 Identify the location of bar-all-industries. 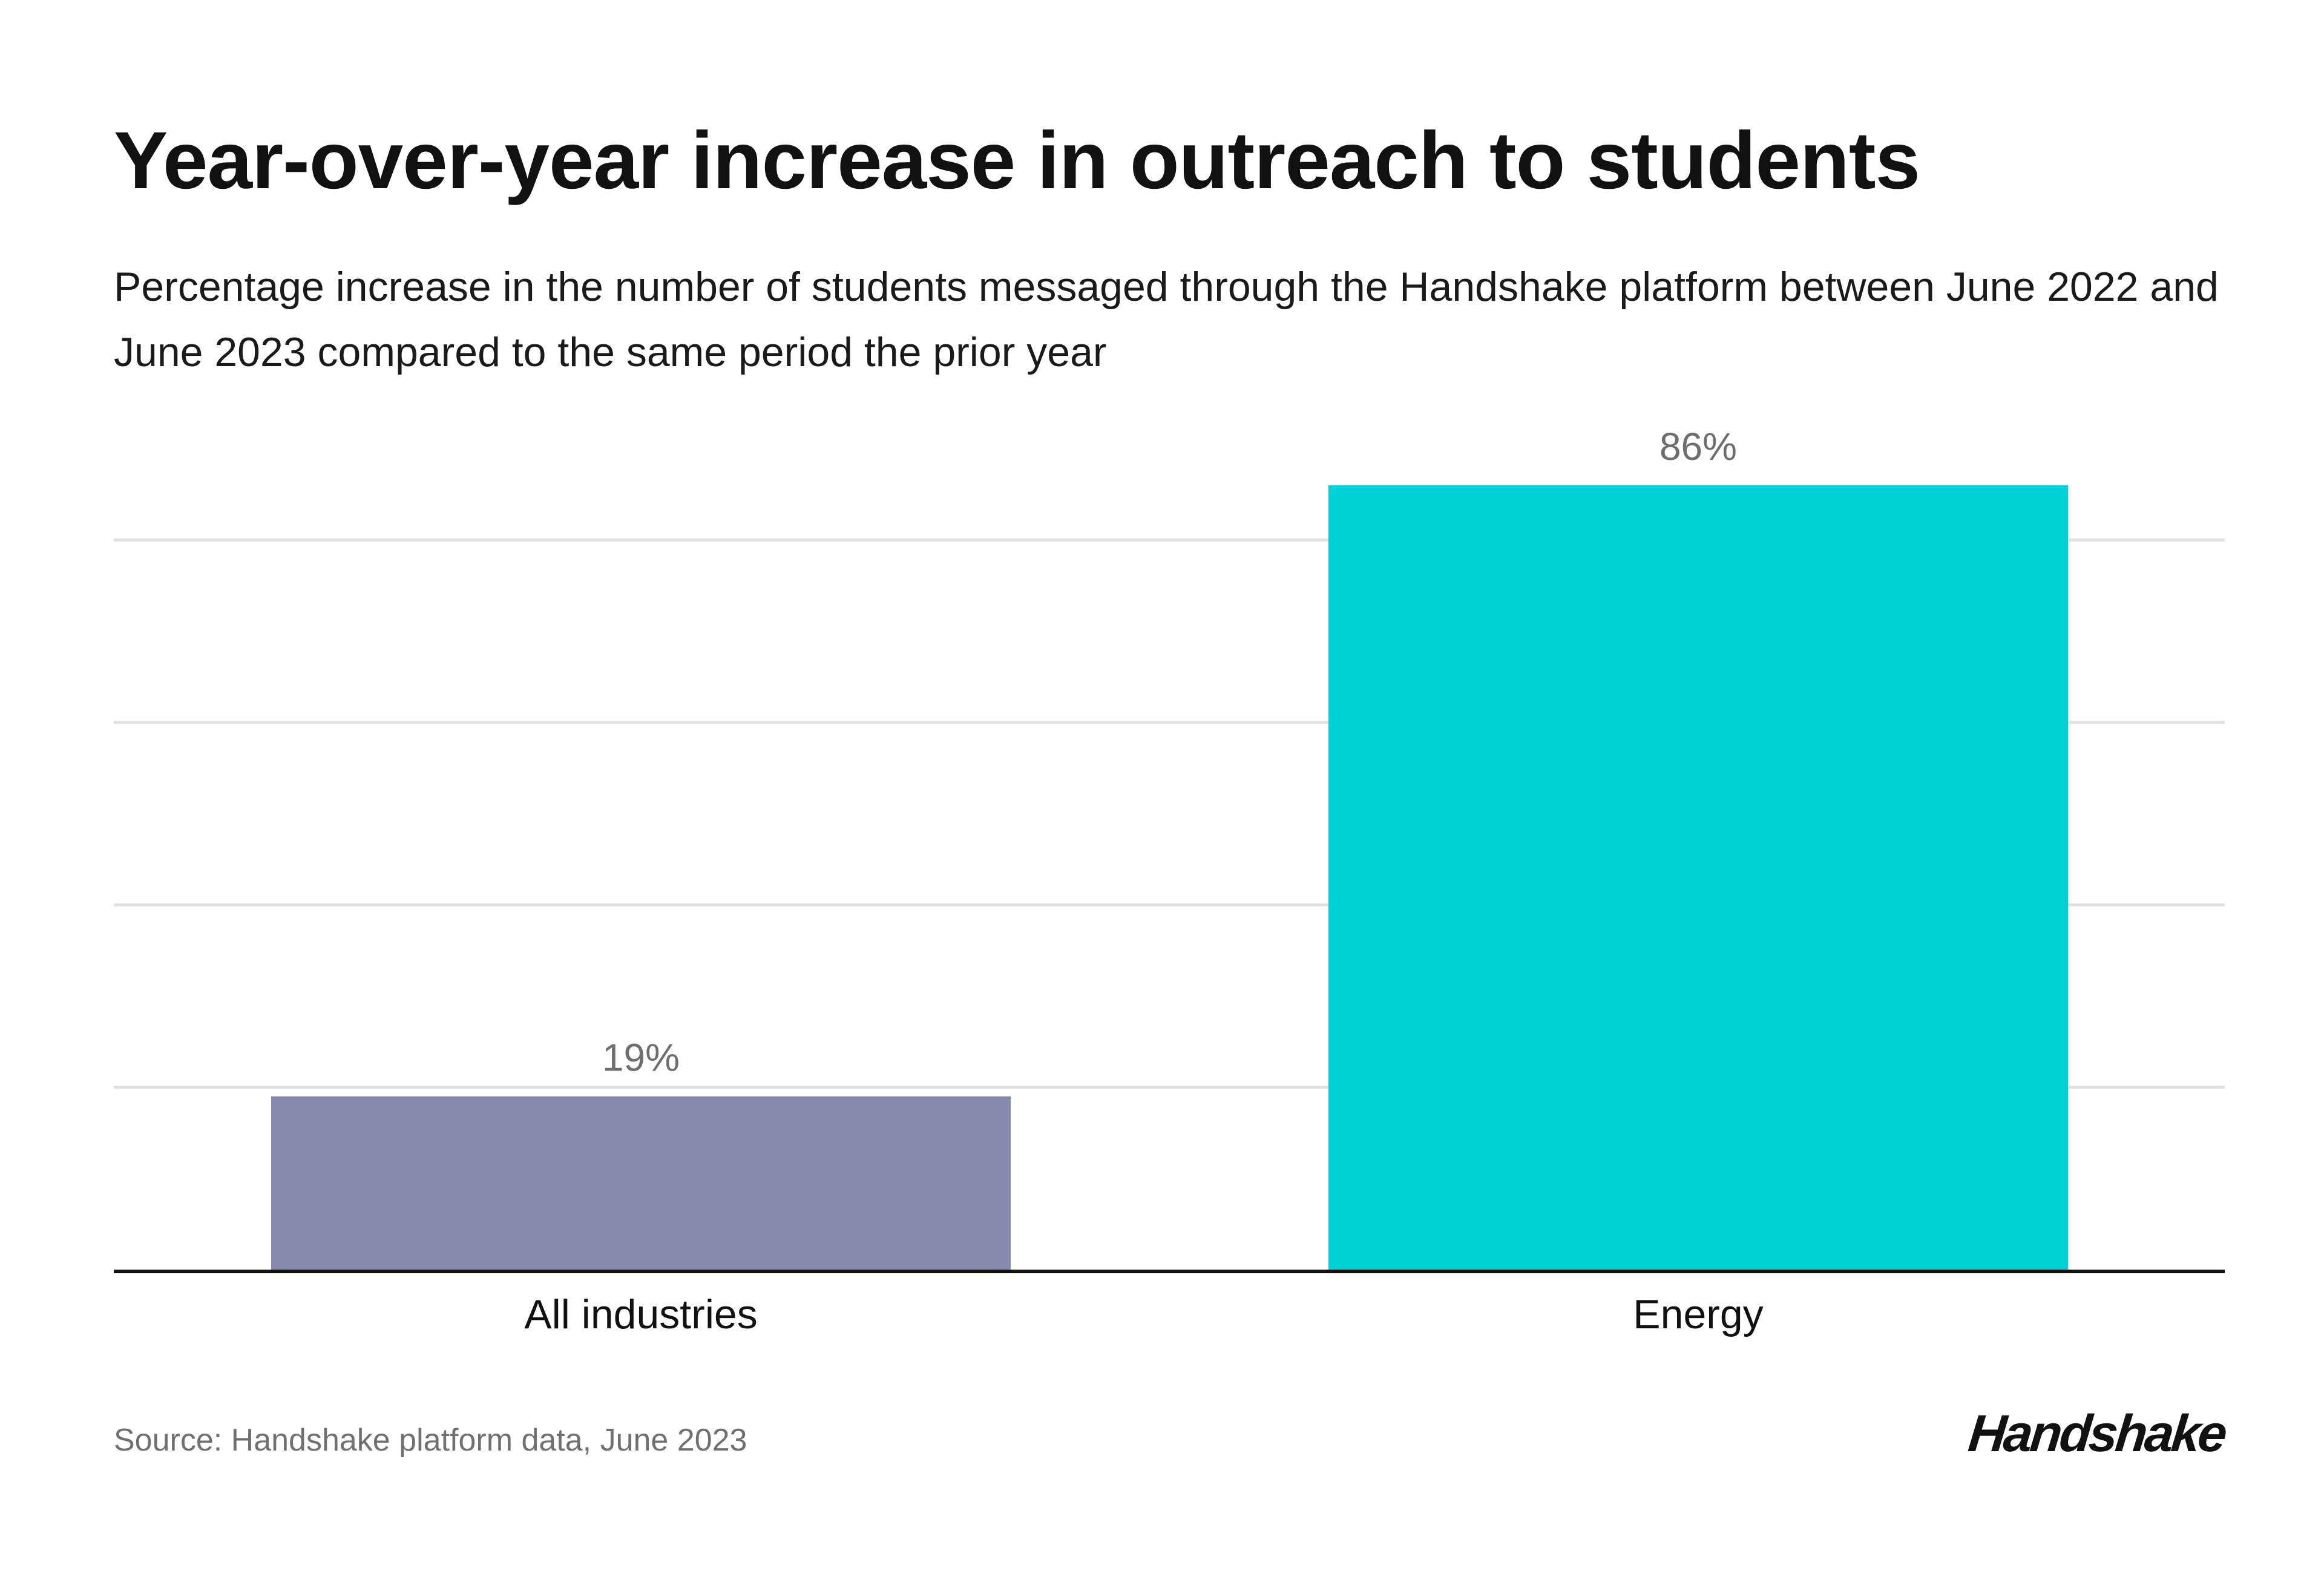
(641, 1183).